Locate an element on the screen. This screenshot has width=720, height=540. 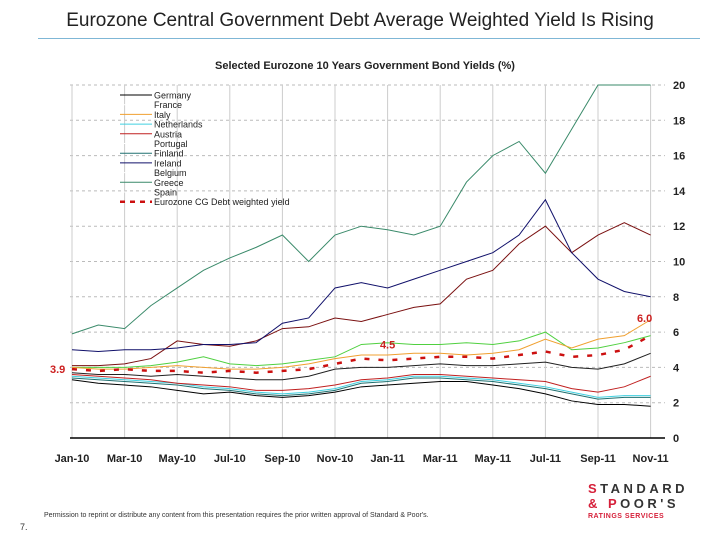
x-tick-label: Jul-10 is located at coordinates (230, 459).